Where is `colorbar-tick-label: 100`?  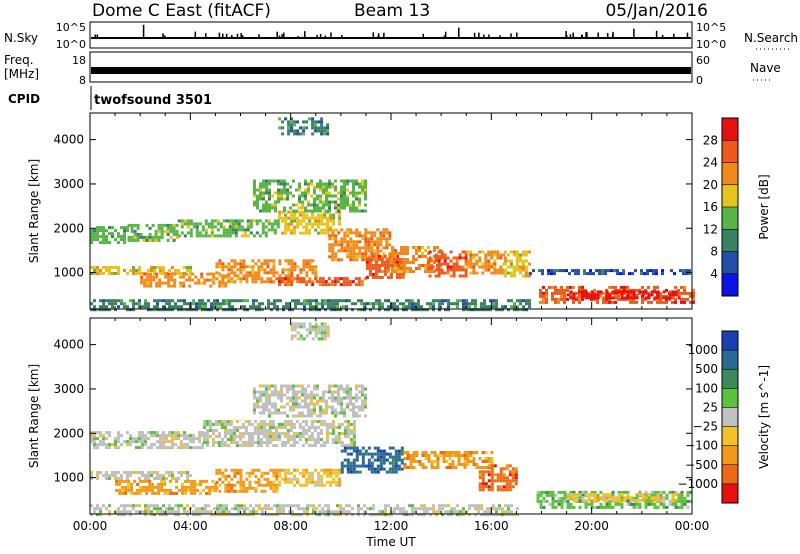
colorbar-tick-label: 100 is located at coordinates (706, 388).